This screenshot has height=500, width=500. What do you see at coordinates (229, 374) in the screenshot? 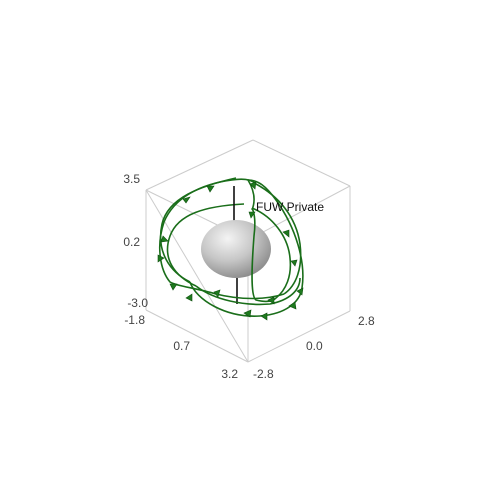
I see `x-tick-label: 3.2` at bounding box center [229, 374].